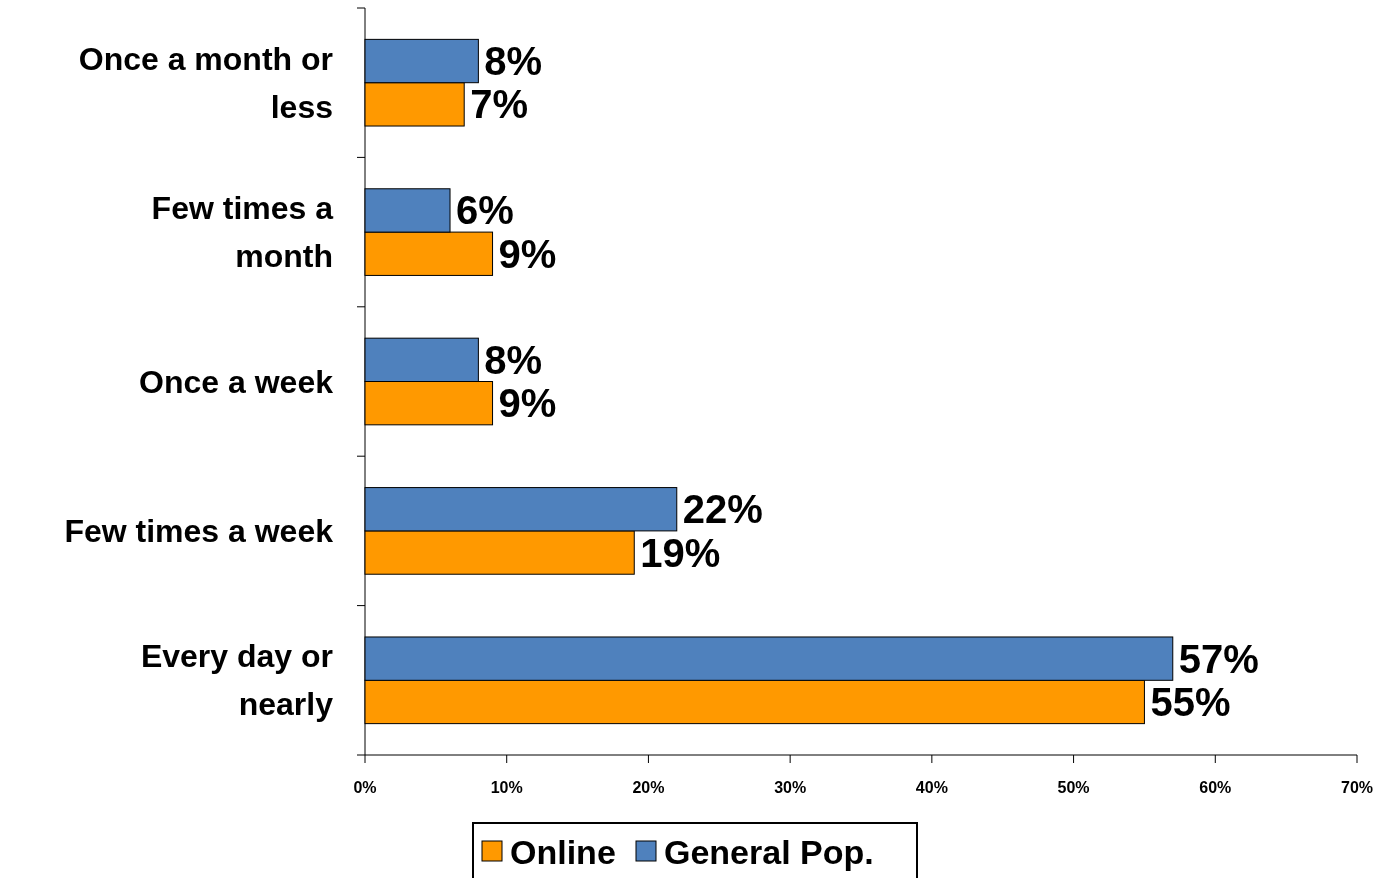 The width and height of the screenshot is (1382, 878). I want to click on y-tick-label: Few times a month, so click(242, 232).